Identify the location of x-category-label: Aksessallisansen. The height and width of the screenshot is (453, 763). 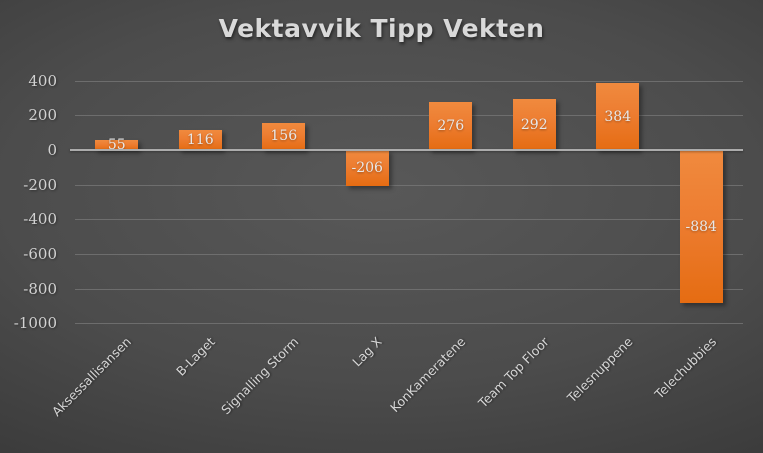
(92, 377).